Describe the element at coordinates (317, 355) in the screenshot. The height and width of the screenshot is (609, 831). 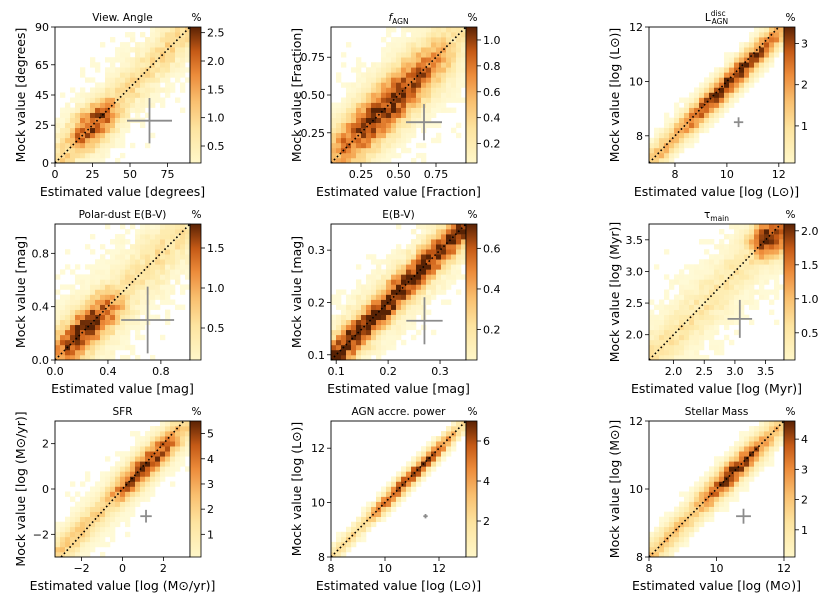
I see `y-tick-label: 0.1` at that location.